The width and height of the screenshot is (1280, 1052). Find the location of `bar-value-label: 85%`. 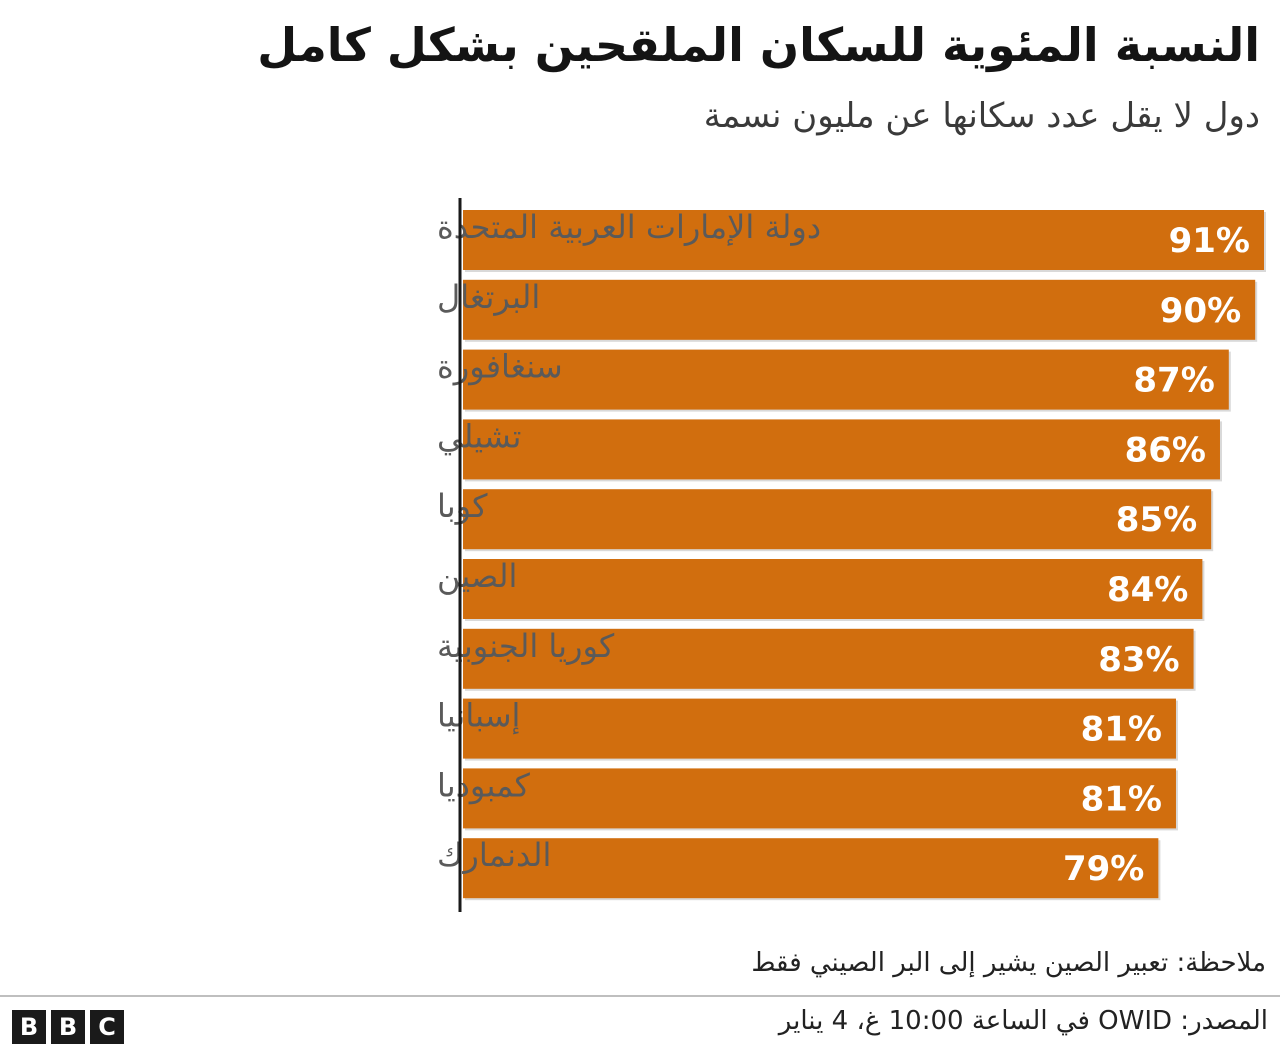

bar-value-label: 85% is located at coordinates (1156, 520).